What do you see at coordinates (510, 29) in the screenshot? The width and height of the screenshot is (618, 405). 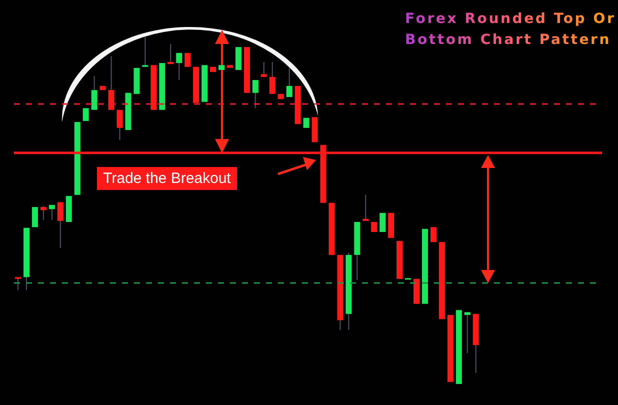 I see `text: Forex Rounded Top Or Bottom Chart Pattern` at bounding box center [510, 29].